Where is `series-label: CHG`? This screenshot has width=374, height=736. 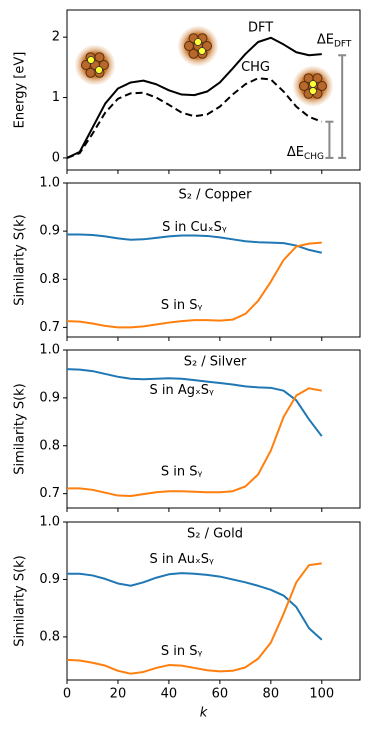 series-label: CHG is located at coordinates (255, 67).